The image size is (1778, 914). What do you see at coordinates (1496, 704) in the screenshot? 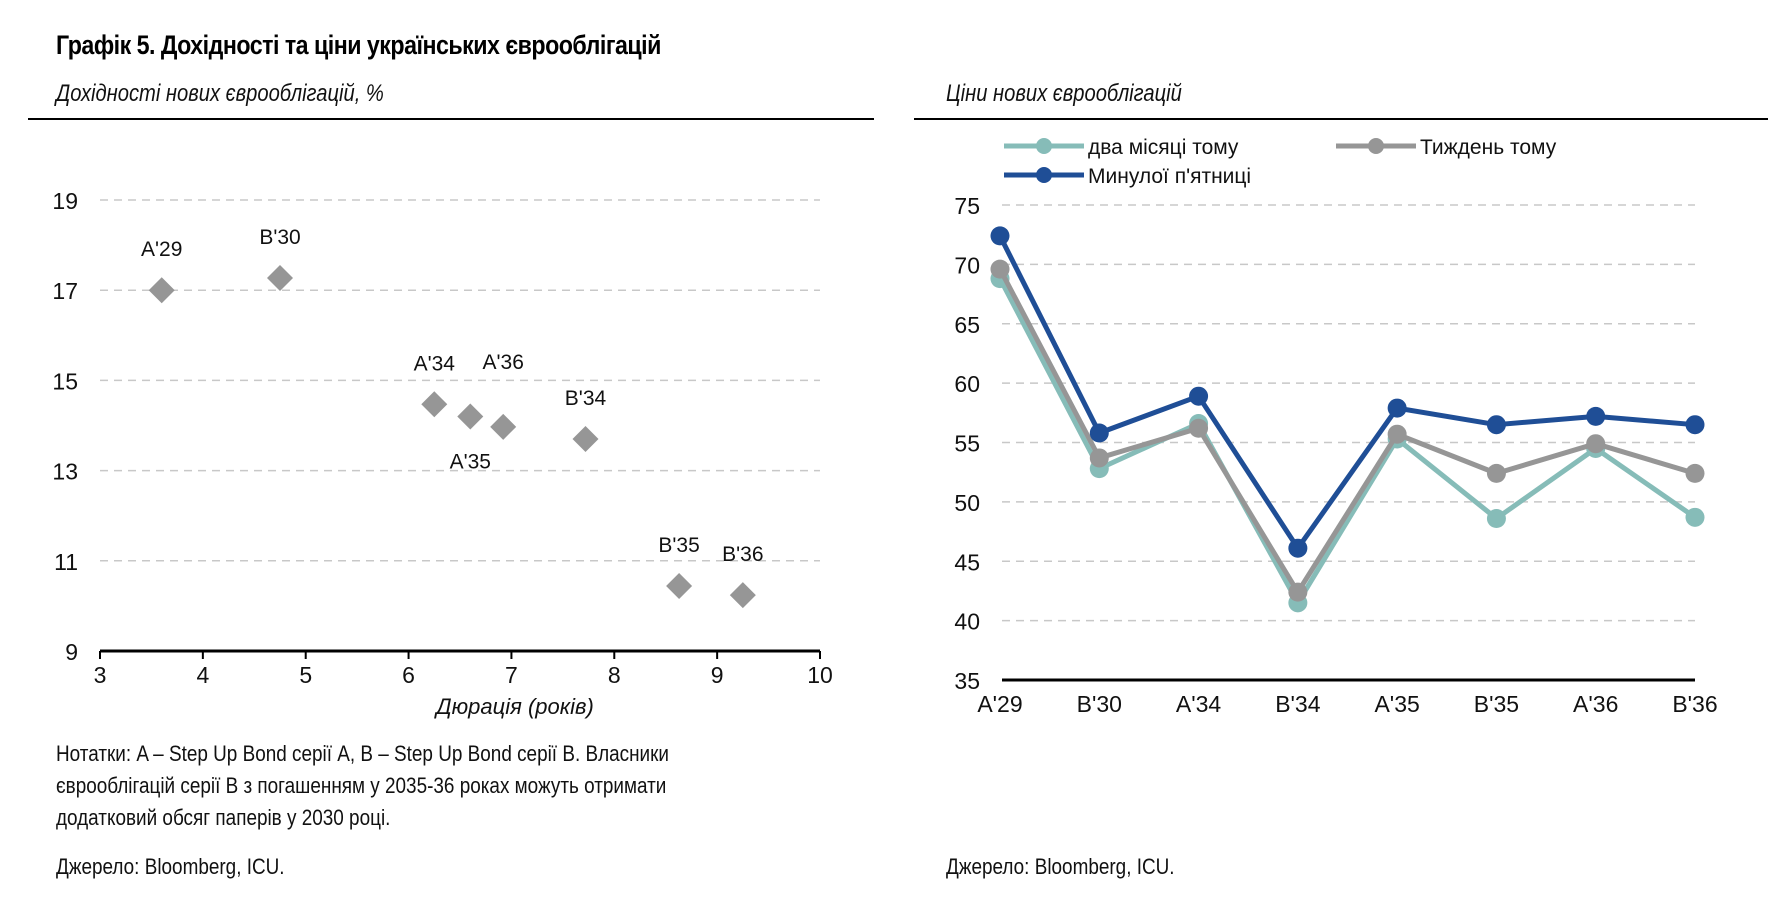
I see `x-tick-label: B'35` at bounding box center [1496, 704].